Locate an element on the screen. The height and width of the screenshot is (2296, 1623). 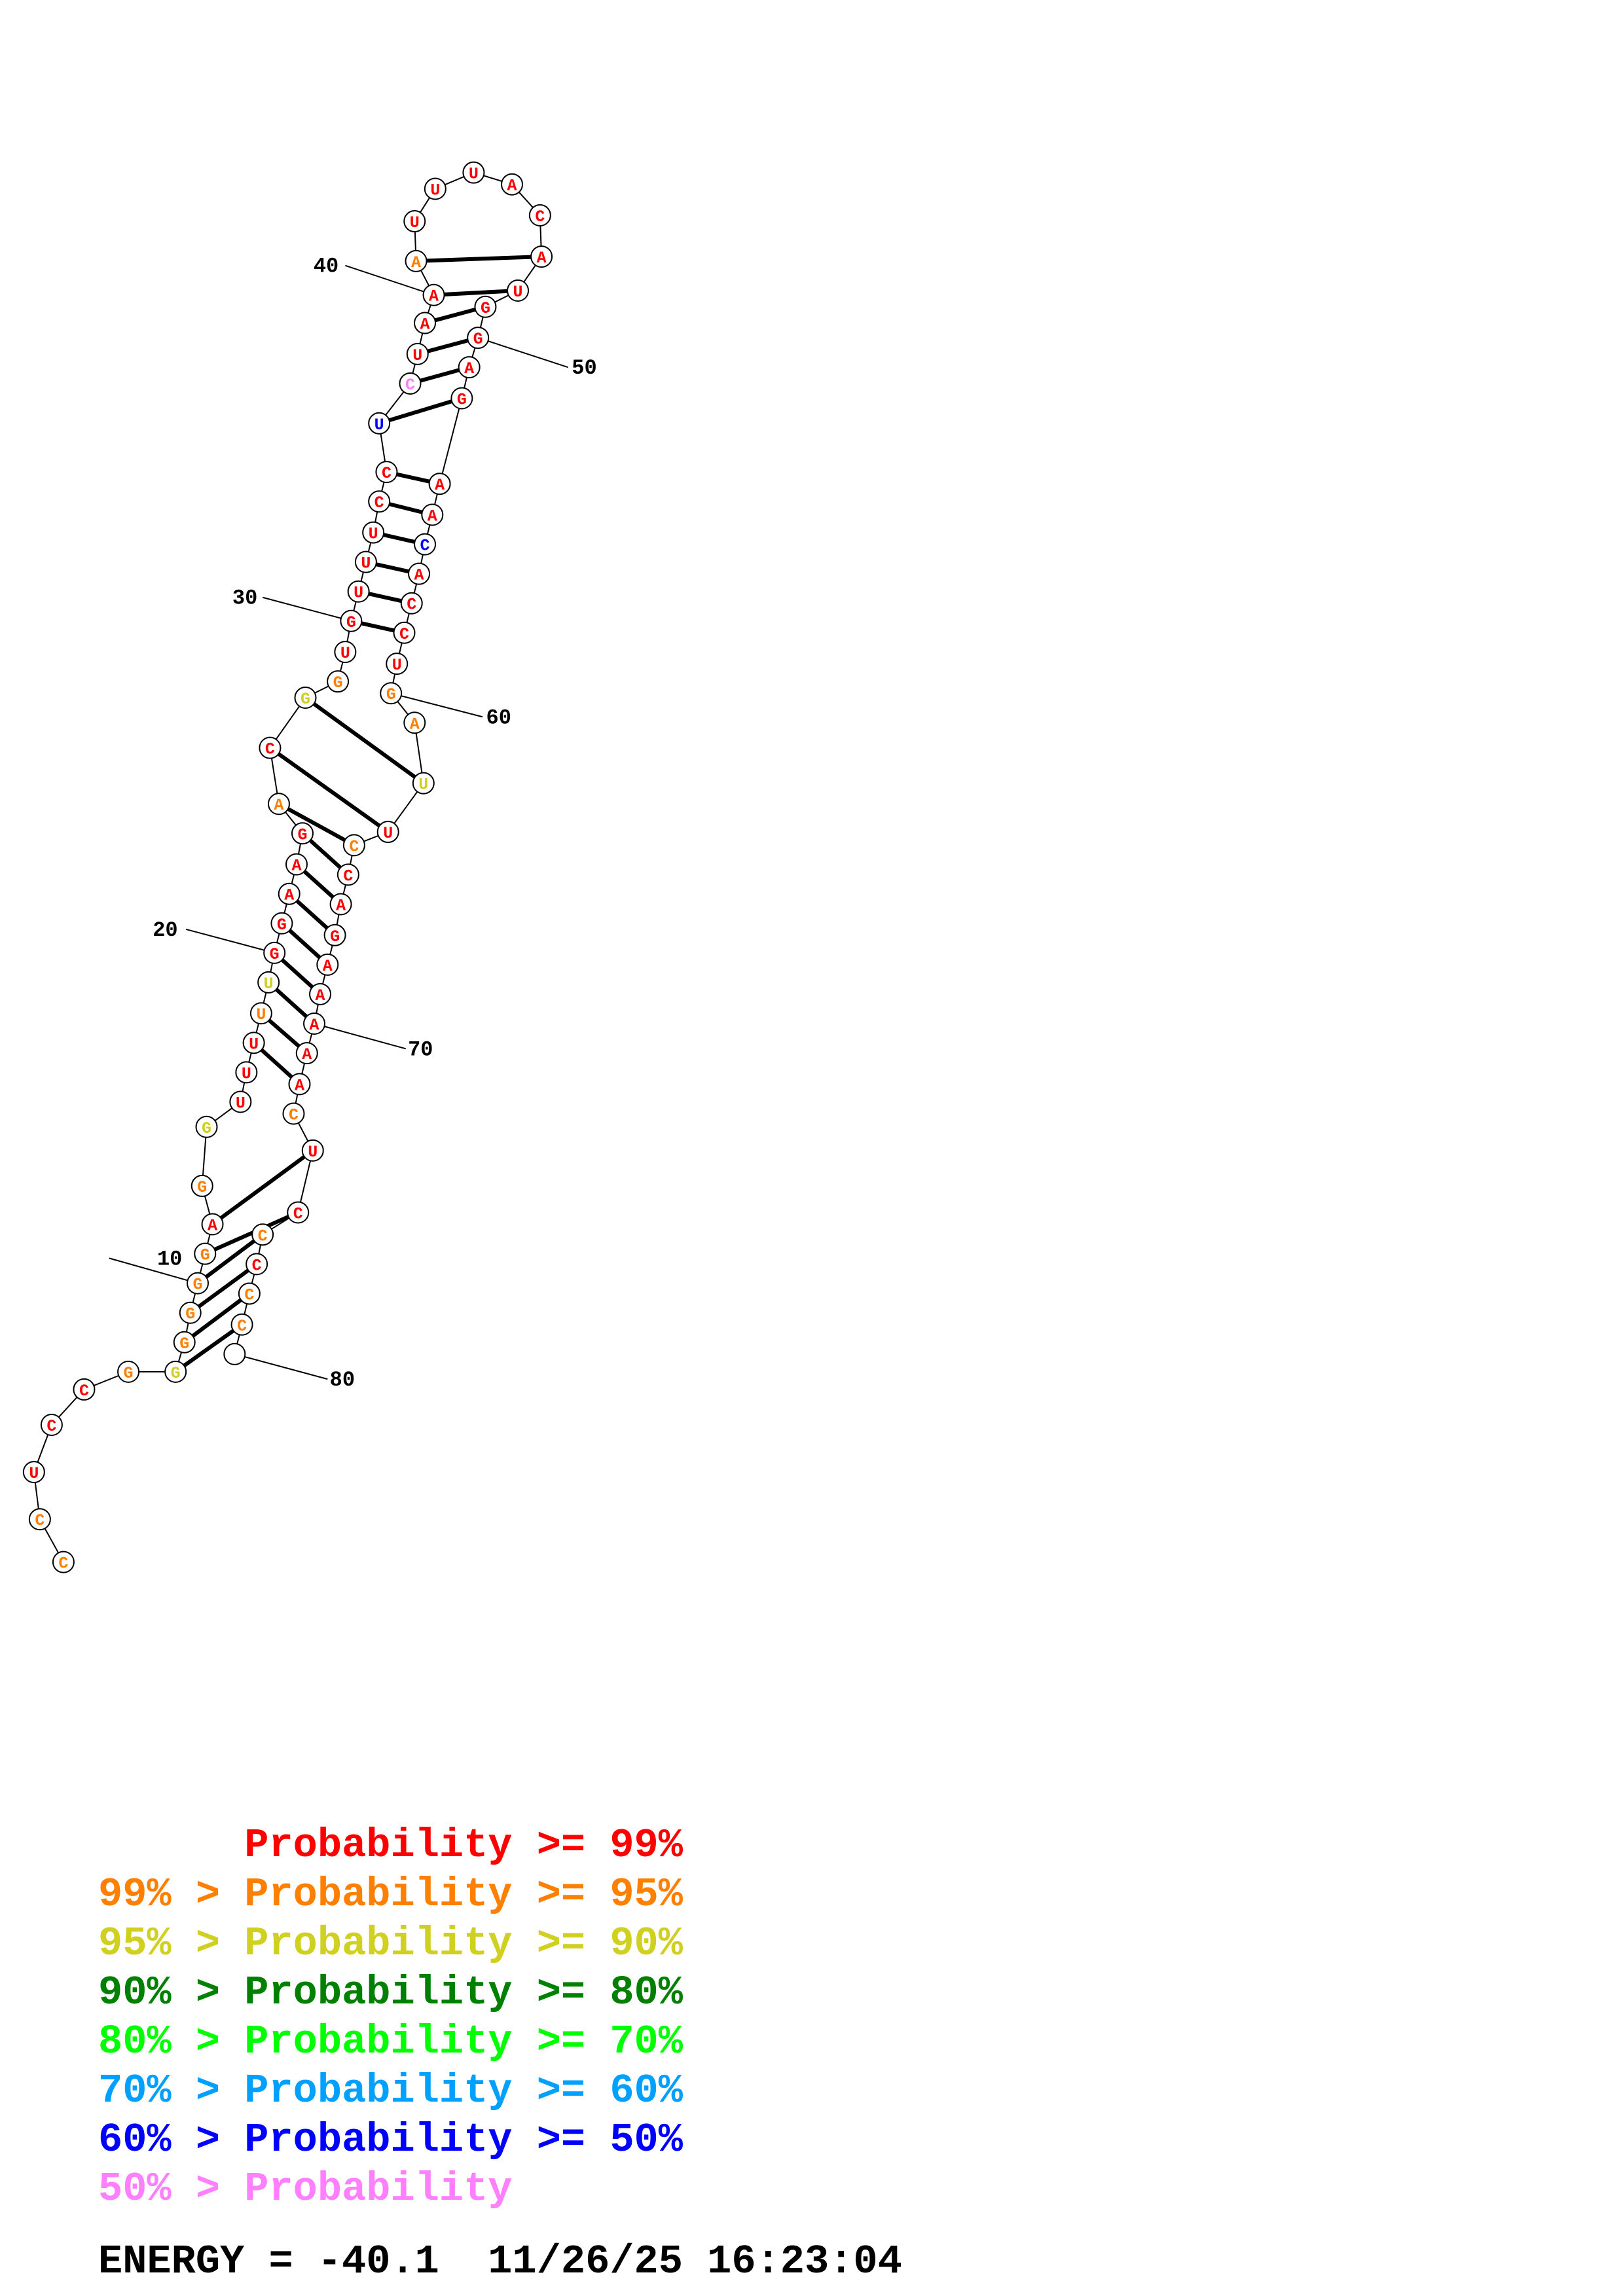
position-label-70: 70 is located at coordinates (420, 1049).